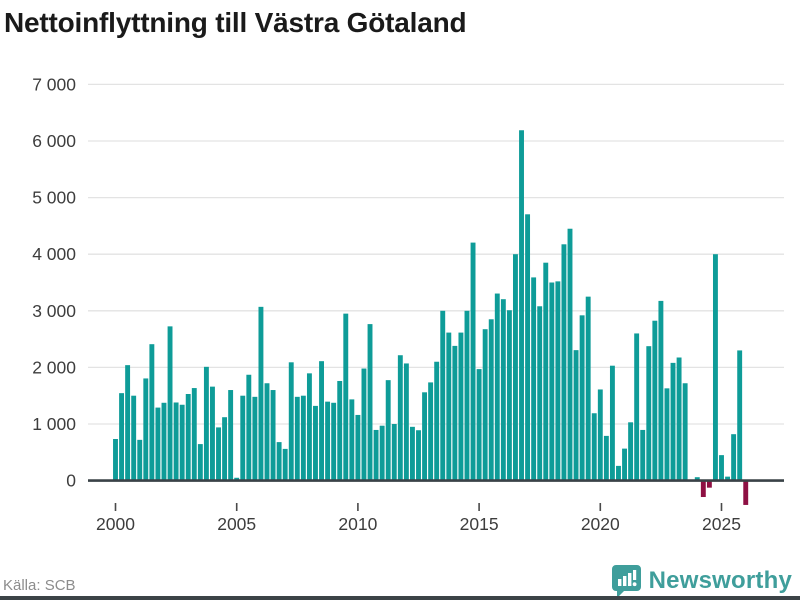  Describe the element at coordinates (600, 524) in the screenshot. I see `x-axis-tick-label: 2020` at that location.